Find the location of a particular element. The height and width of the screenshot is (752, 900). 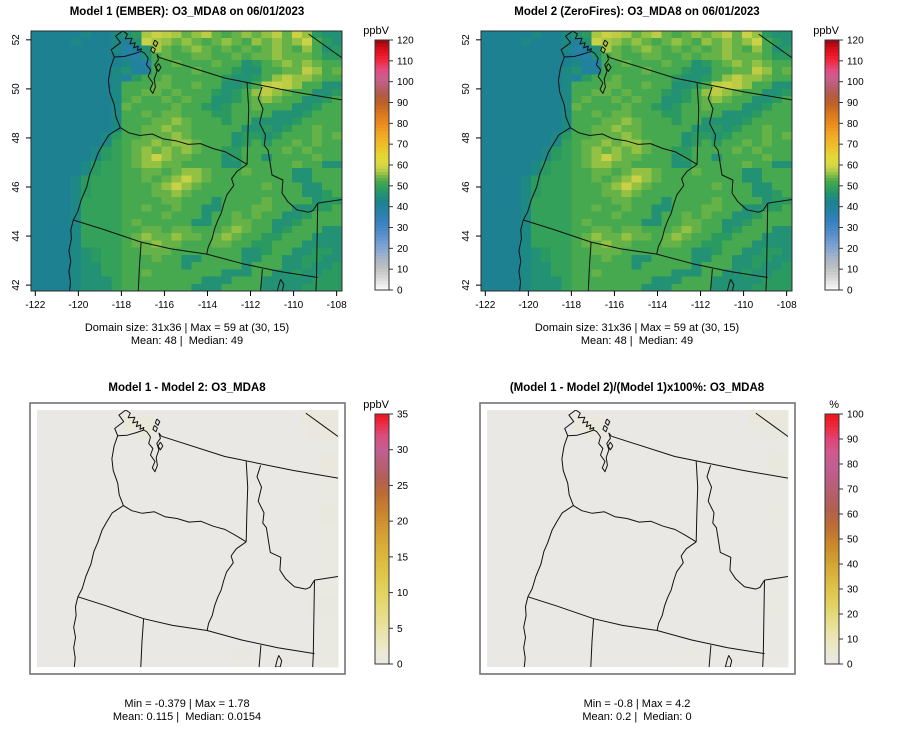

stats-line-2: Mean: 0.2 | Median: 0 is located at coordinates (637, 717).